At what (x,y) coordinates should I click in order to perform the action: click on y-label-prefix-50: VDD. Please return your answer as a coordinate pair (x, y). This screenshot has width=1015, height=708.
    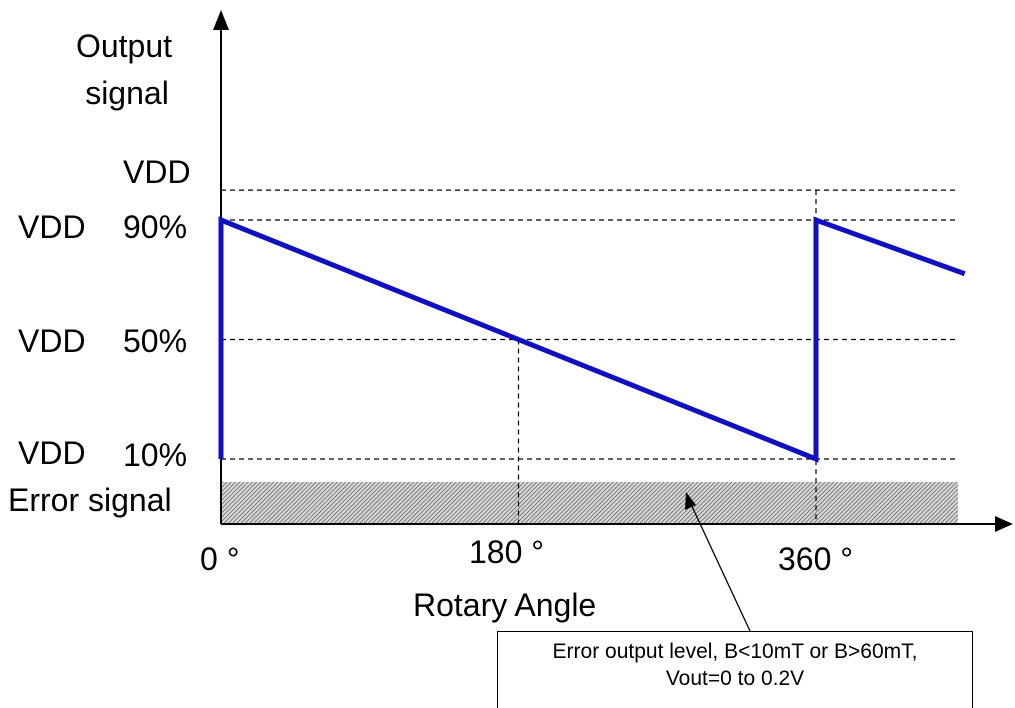
    Looking at the image, I should click on (52, 341).